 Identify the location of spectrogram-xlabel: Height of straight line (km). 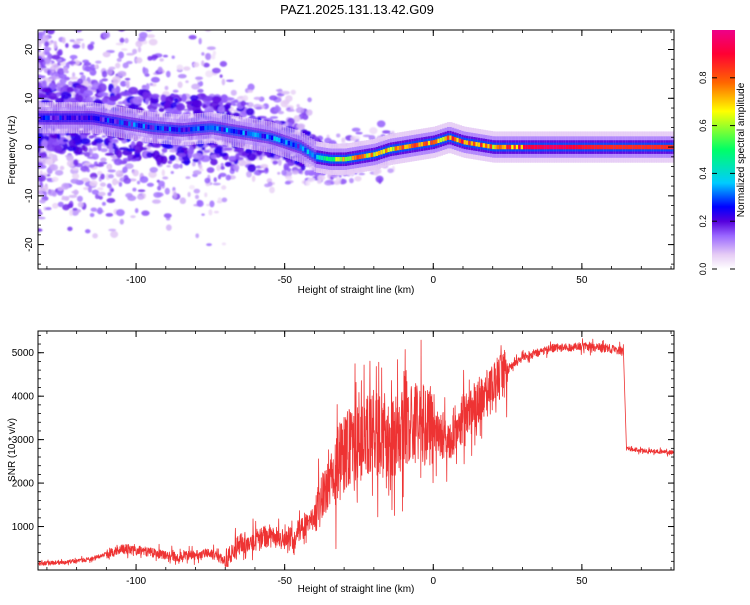
(356, 290).